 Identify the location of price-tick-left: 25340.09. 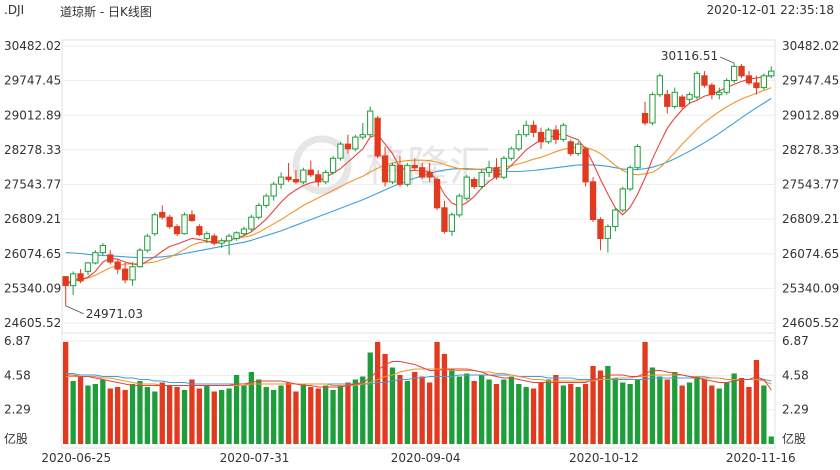
(32, 288).